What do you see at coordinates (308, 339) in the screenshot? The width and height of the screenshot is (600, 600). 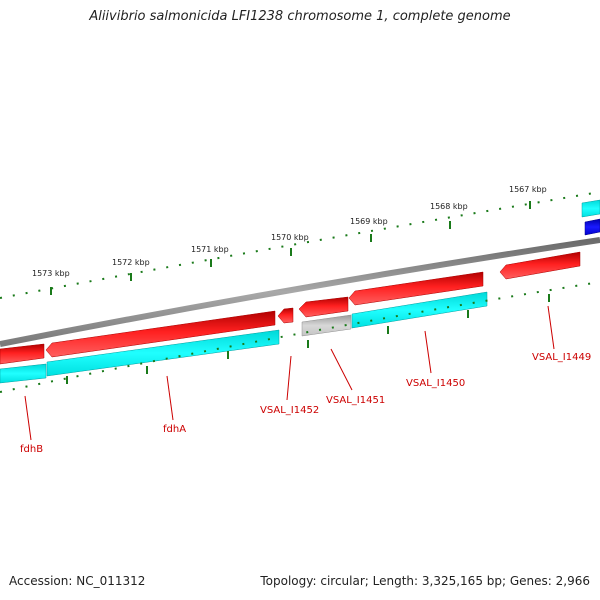 I see `inner-major-ticks` at bounding box center [308, 339].